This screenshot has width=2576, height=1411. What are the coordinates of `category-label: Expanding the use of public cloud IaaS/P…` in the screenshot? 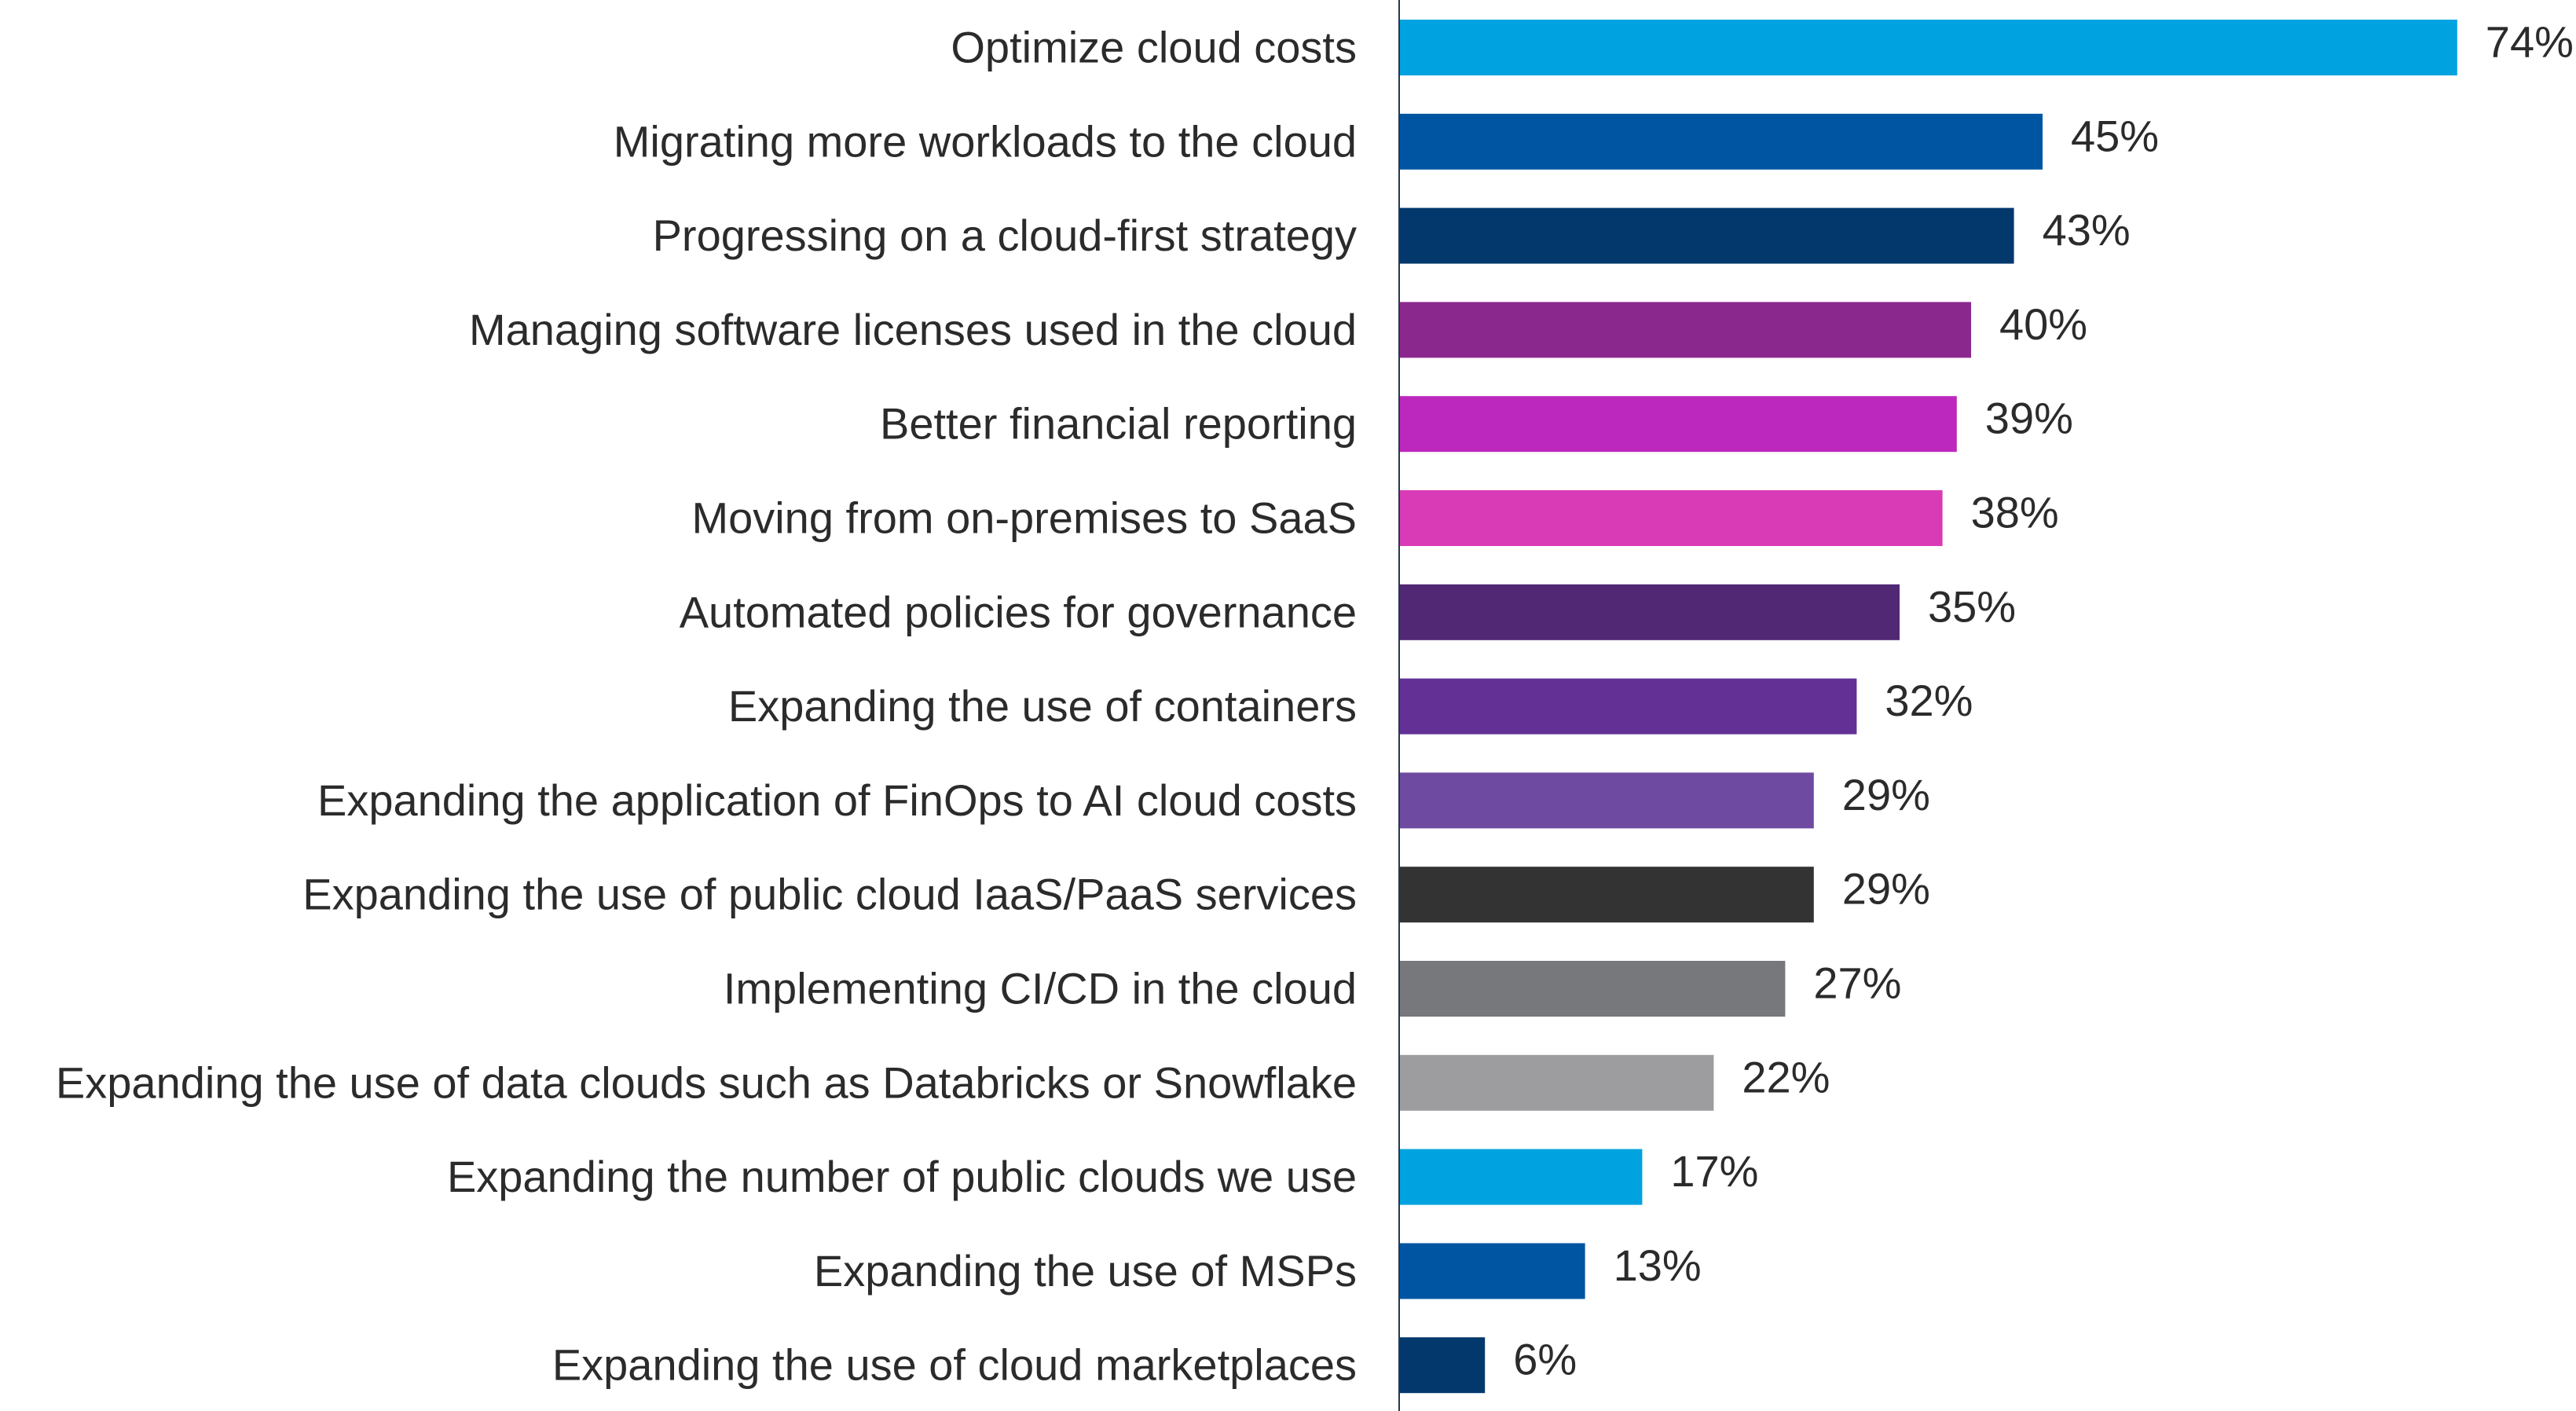 It's located at (829, 894).